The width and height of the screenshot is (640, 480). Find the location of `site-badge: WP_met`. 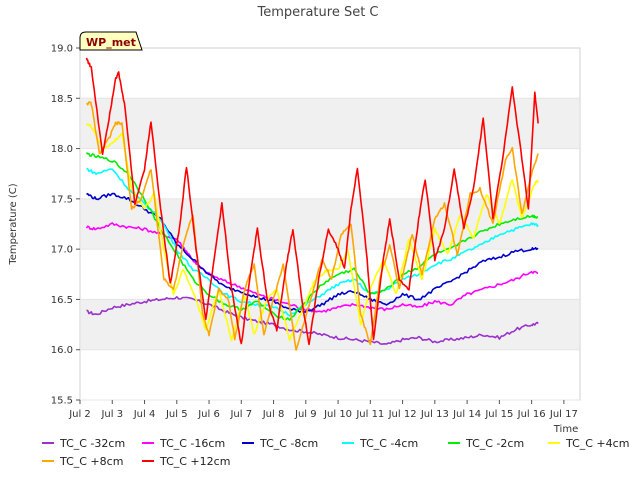

site-badge: WP_met is located at coordinates (111, 41).